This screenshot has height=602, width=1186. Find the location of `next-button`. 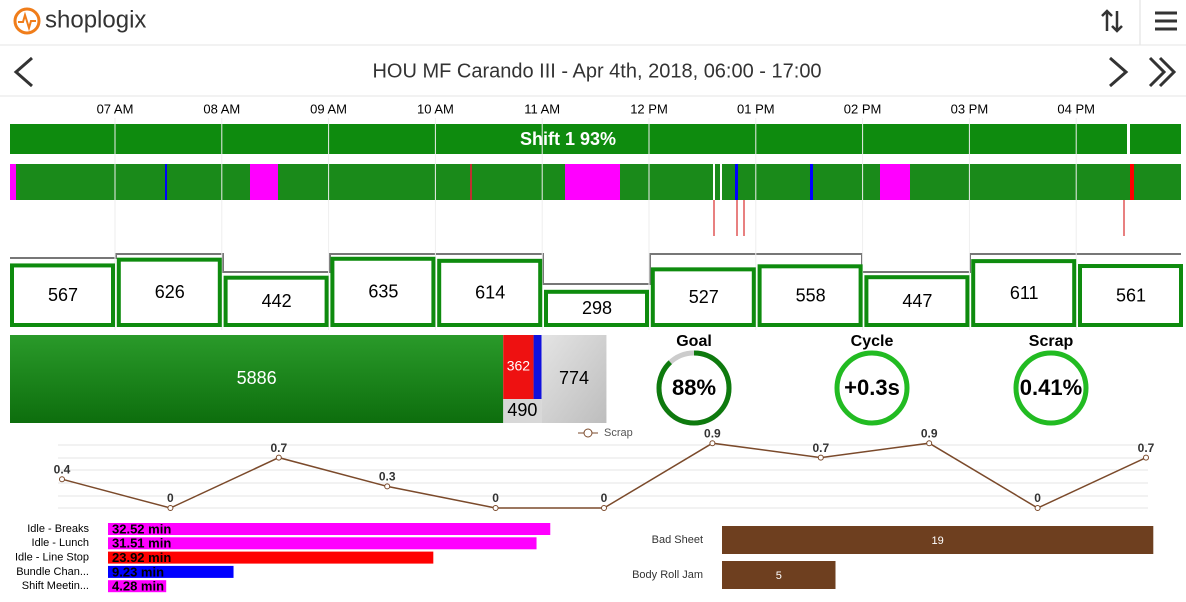

next-button is located at coordinates (1119, 72).